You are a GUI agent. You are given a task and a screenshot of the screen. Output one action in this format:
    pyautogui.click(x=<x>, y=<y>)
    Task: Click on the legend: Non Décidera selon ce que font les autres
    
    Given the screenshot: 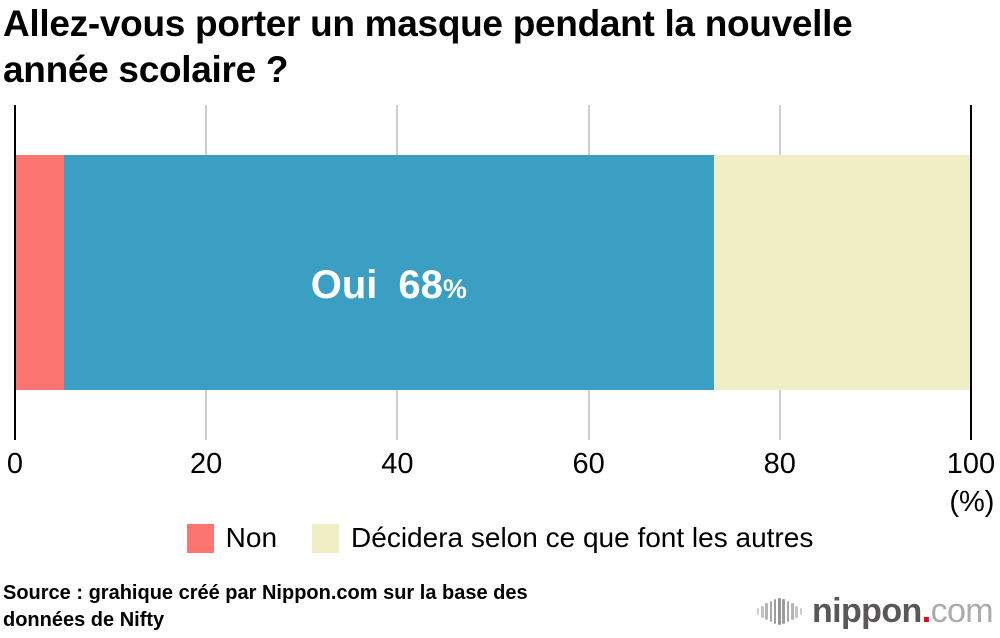 What is the action you would take?
    pyautogui.click(x=500, y=538)
    